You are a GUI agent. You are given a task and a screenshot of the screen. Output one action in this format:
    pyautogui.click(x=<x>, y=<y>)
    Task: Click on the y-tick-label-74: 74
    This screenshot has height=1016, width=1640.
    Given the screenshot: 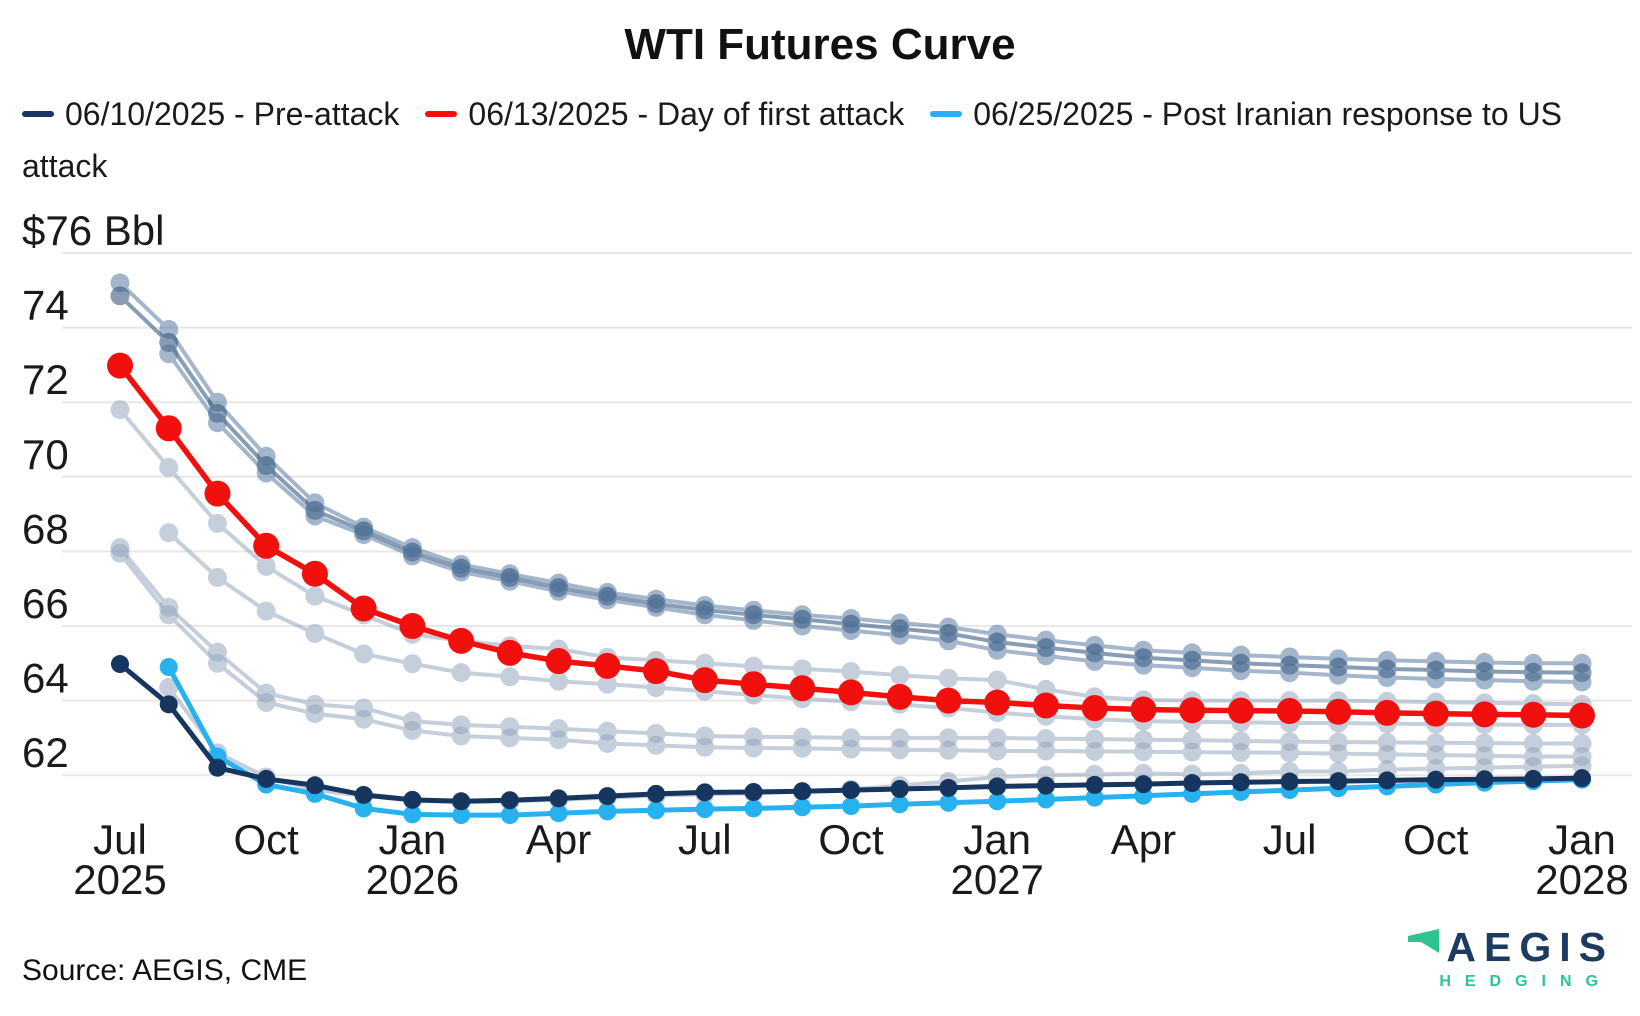 What is the action you would take?
    pyautogui.click(x=45, y=305)
    